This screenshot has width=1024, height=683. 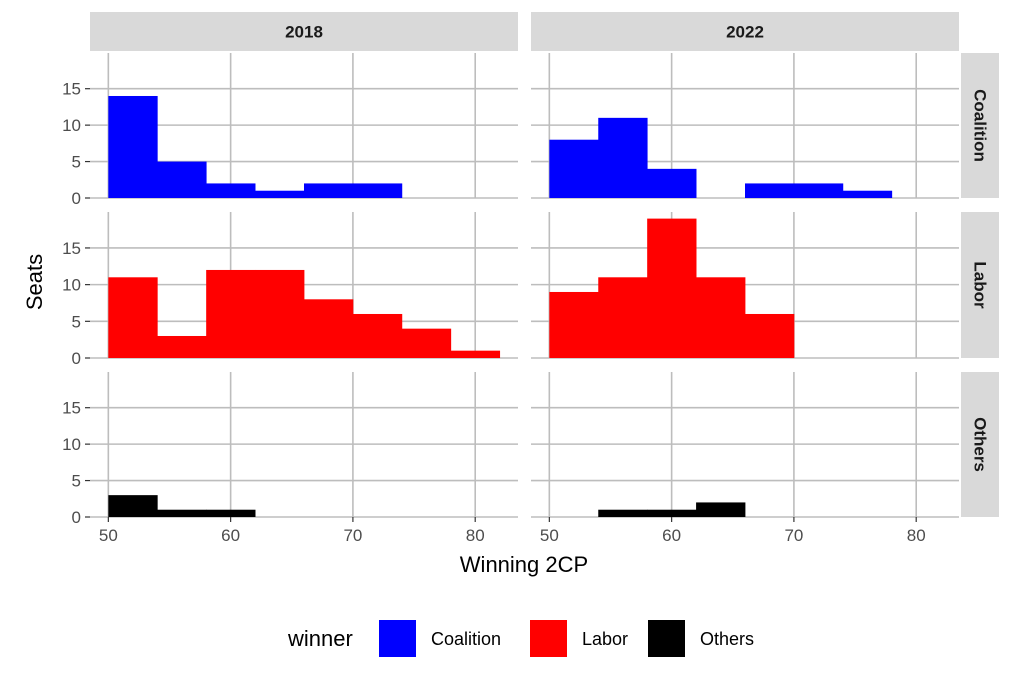 I want to click on panel-2022-labor, so click(x=745, y=285).